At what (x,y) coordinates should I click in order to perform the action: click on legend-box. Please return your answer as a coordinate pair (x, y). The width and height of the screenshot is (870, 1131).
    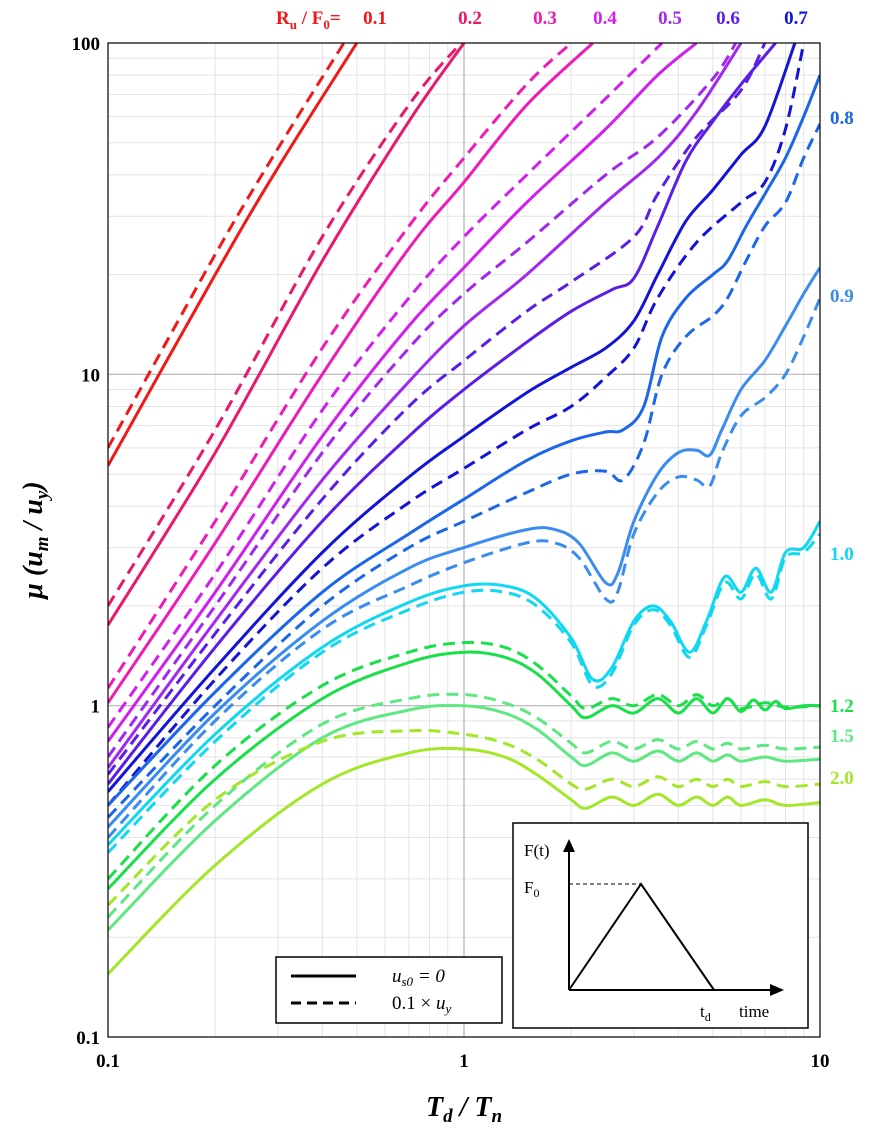
    Looking at the image, I should click on (389, 990).